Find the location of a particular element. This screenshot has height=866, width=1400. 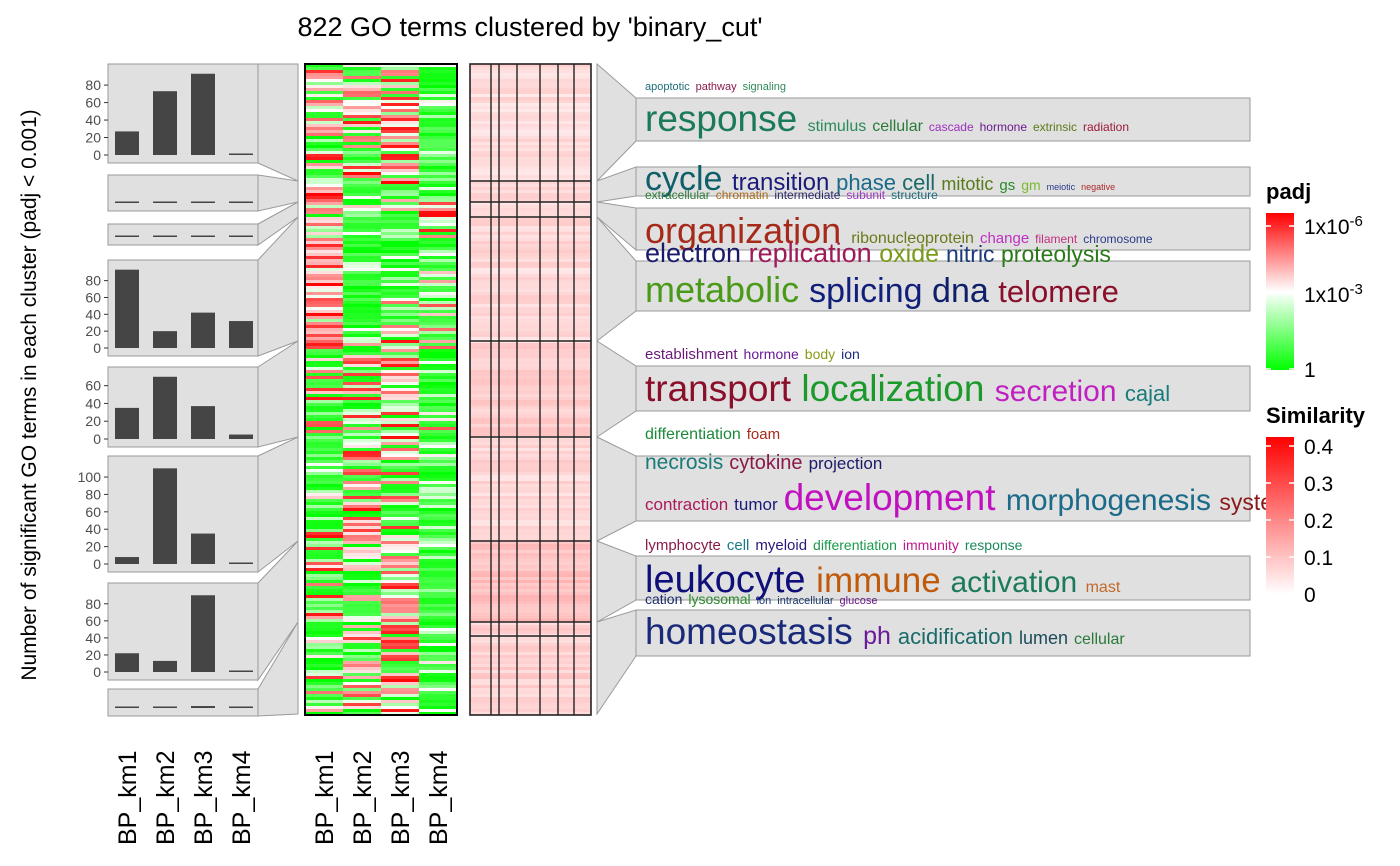

legend-similarity-bar is located at coordinates (1280, 515).